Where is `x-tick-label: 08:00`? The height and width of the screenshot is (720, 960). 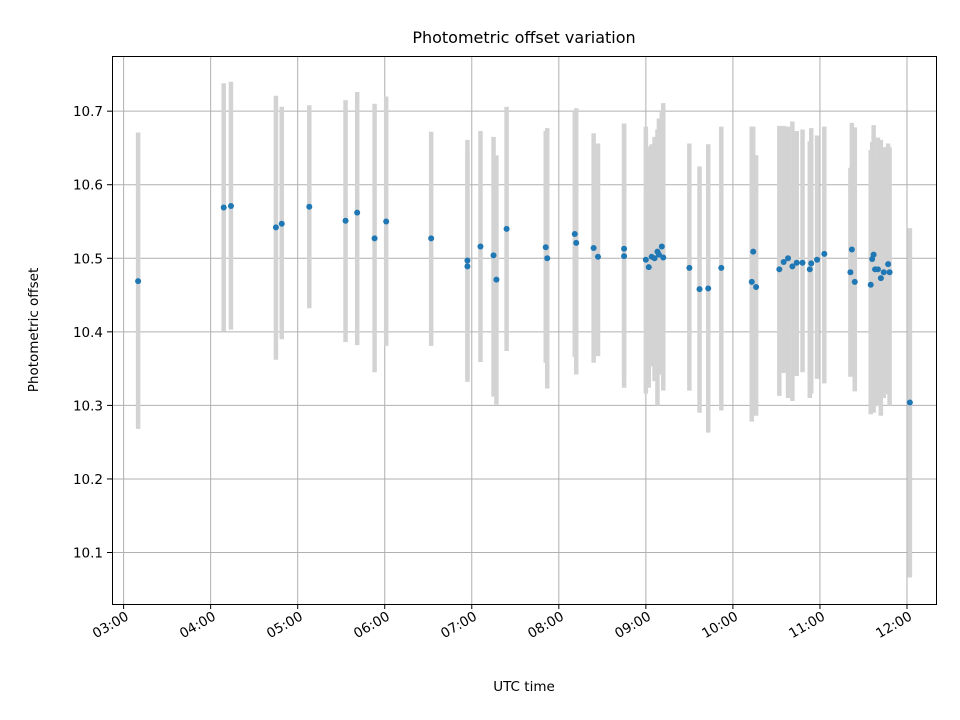
x-tick-label: 08:00 is located at coordinates (546, 625).